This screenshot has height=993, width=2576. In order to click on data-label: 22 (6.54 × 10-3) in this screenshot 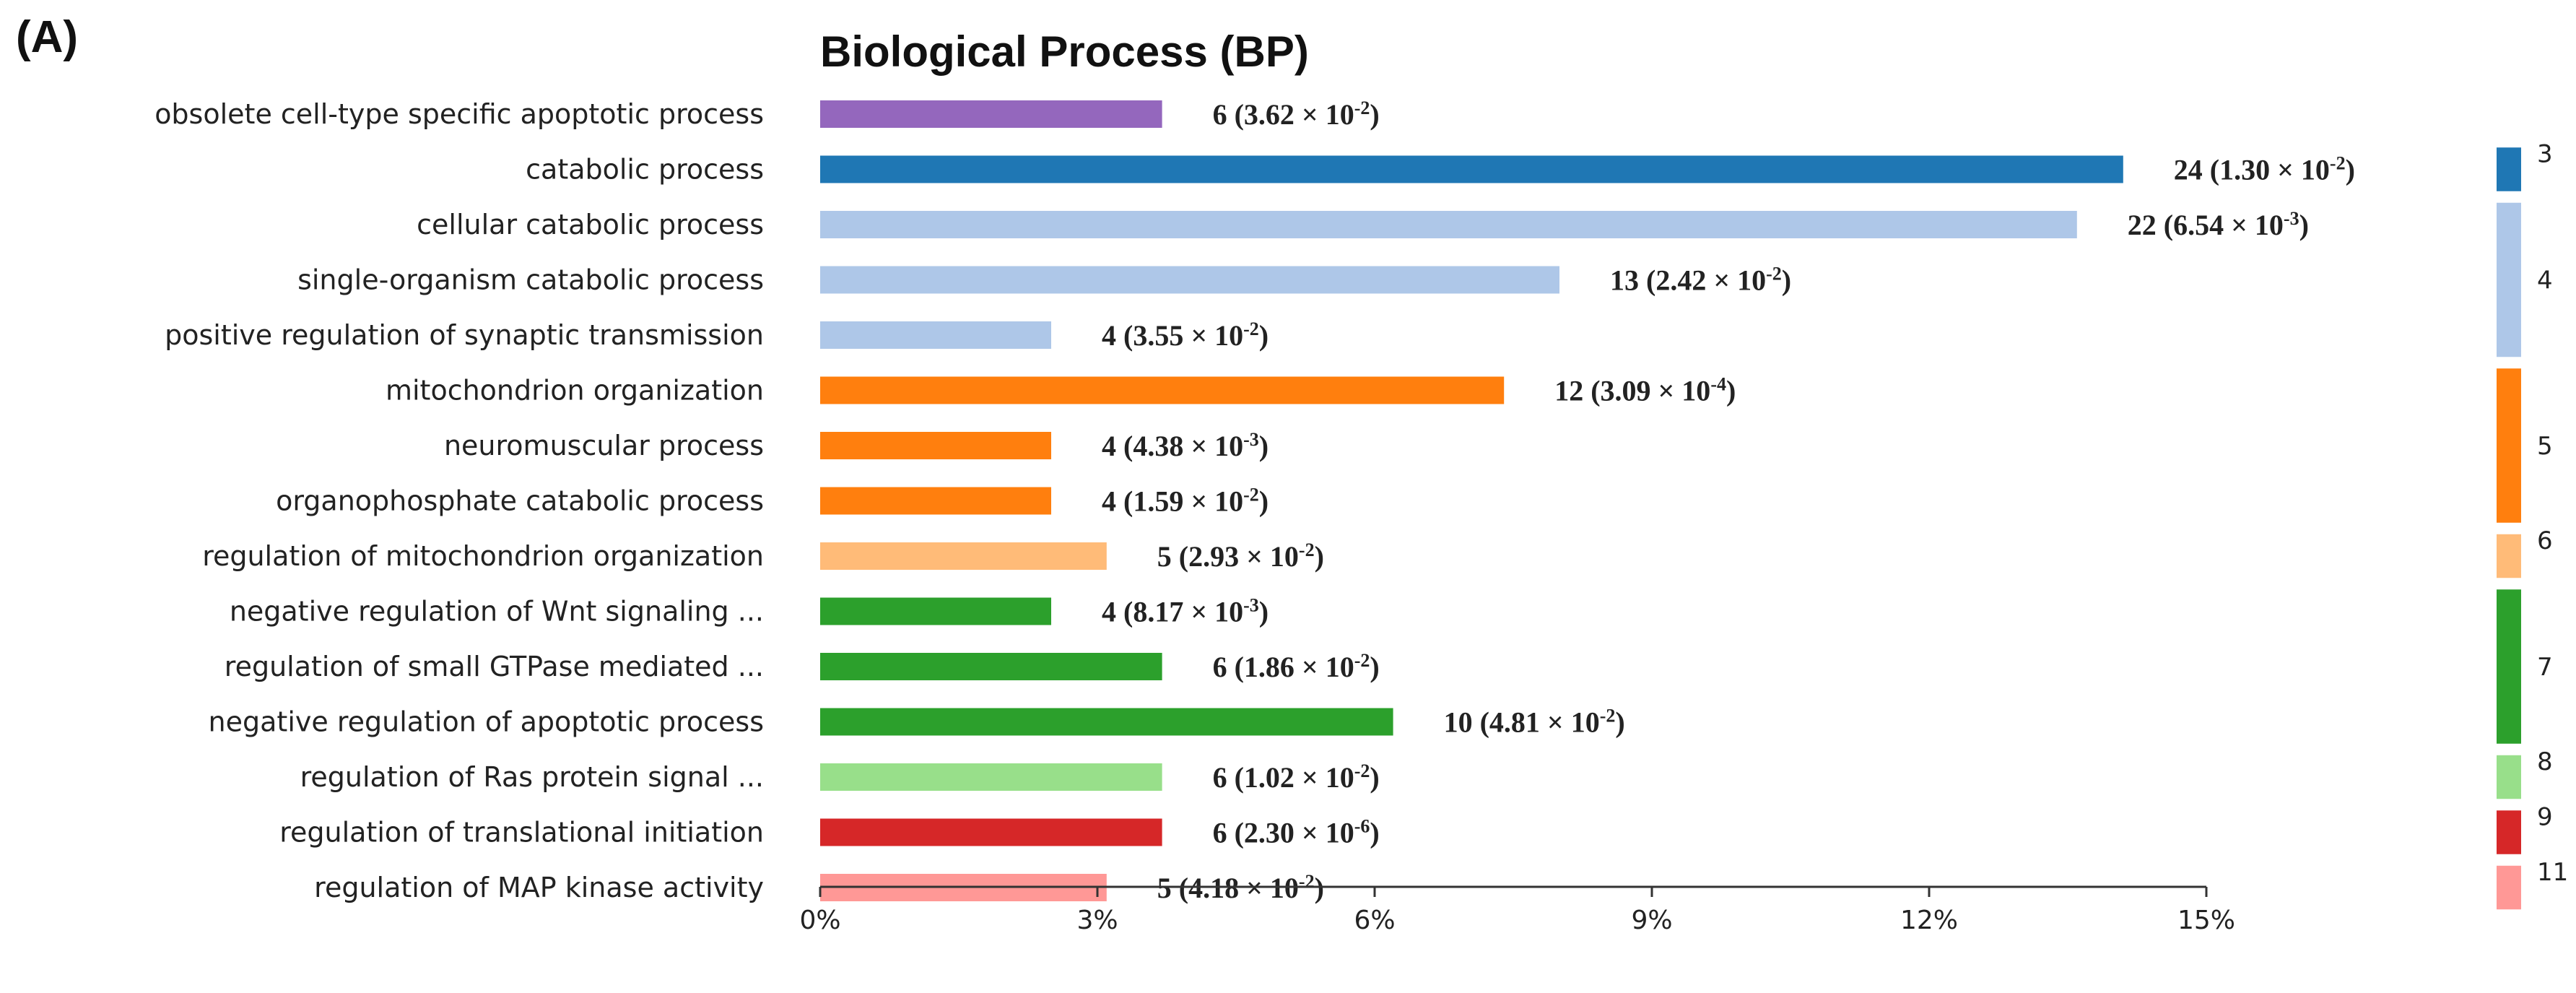, I will do `click(2218, 225)`.